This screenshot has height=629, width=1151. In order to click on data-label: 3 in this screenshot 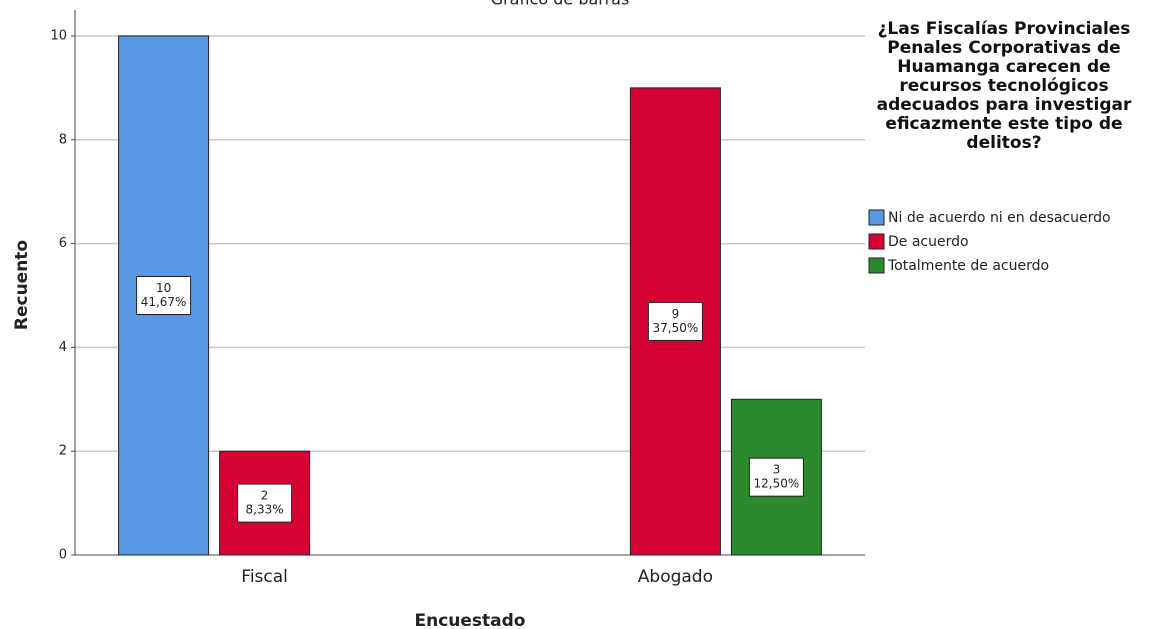, I will do `click(777, 470)`.